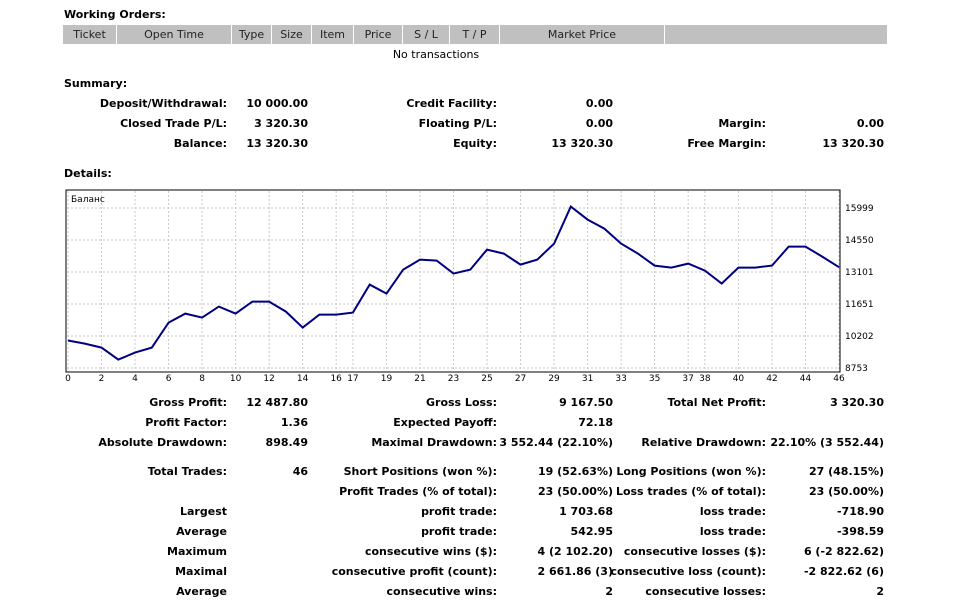 The height and width of the screenshot is (603, 955). I want to click on section-title: Details:, so click(88, 173).